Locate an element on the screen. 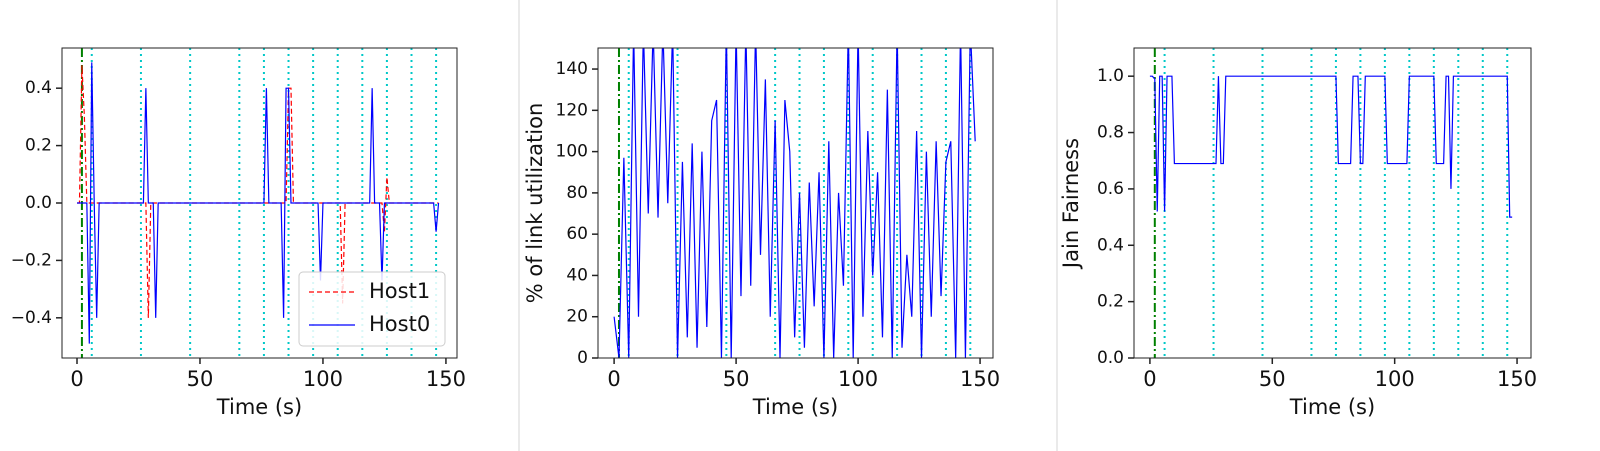  y-tick-label: 0.6 is located at coordinates (1110, 189).